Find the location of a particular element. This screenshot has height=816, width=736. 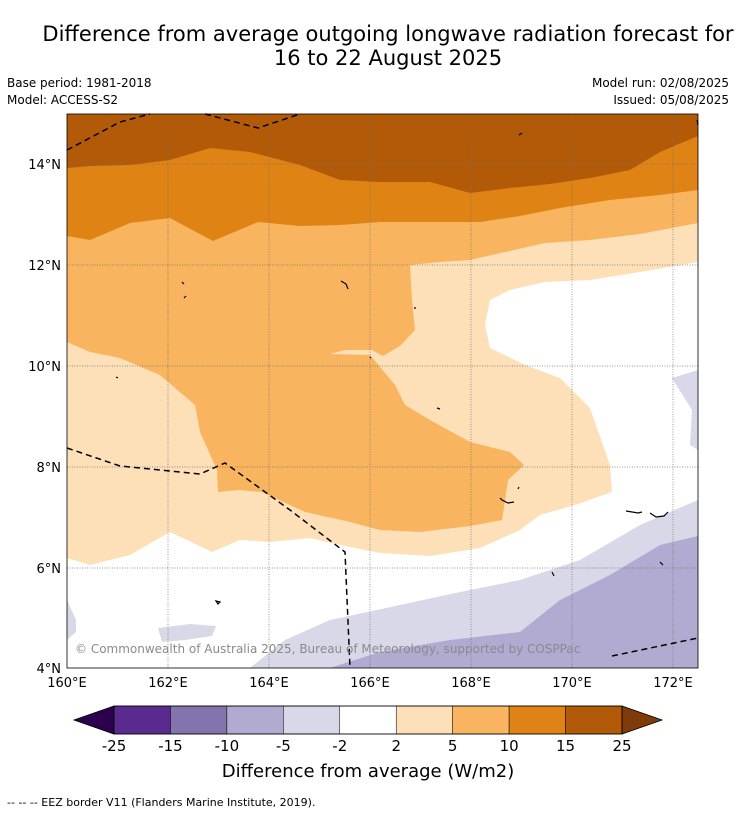

colorbar-tick-label: -15 is located at coordinates (170, 746).